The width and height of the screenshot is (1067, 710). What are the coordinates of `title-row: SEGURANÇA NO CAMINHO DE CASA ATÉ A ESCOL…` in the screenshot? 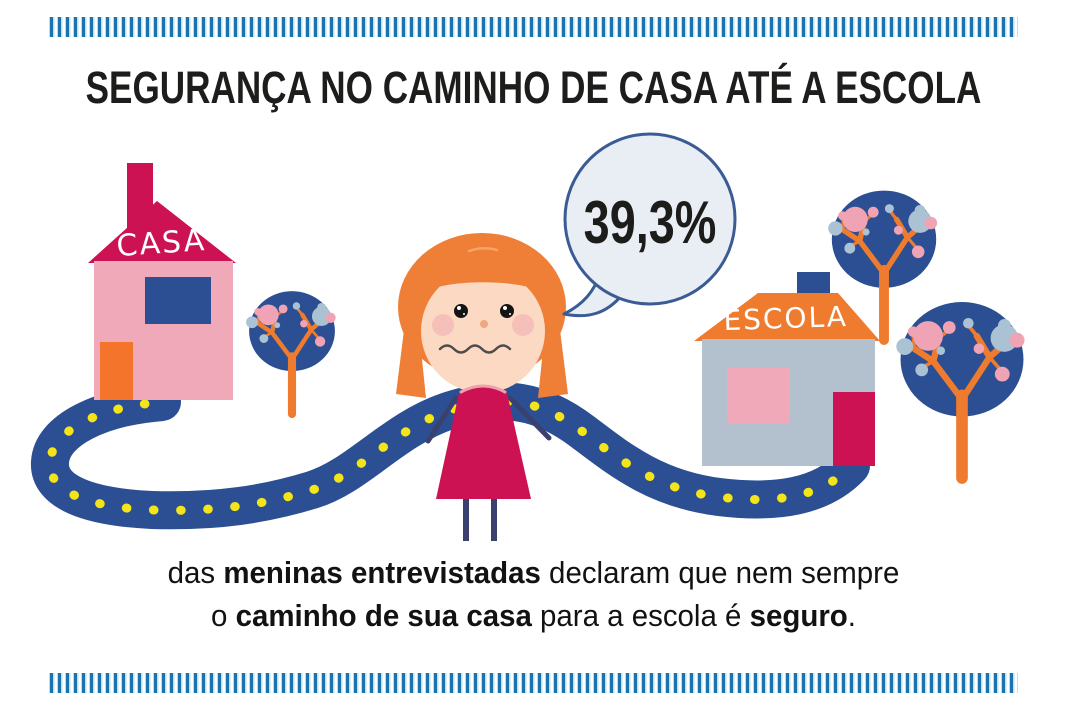 It's located at (534, 88).